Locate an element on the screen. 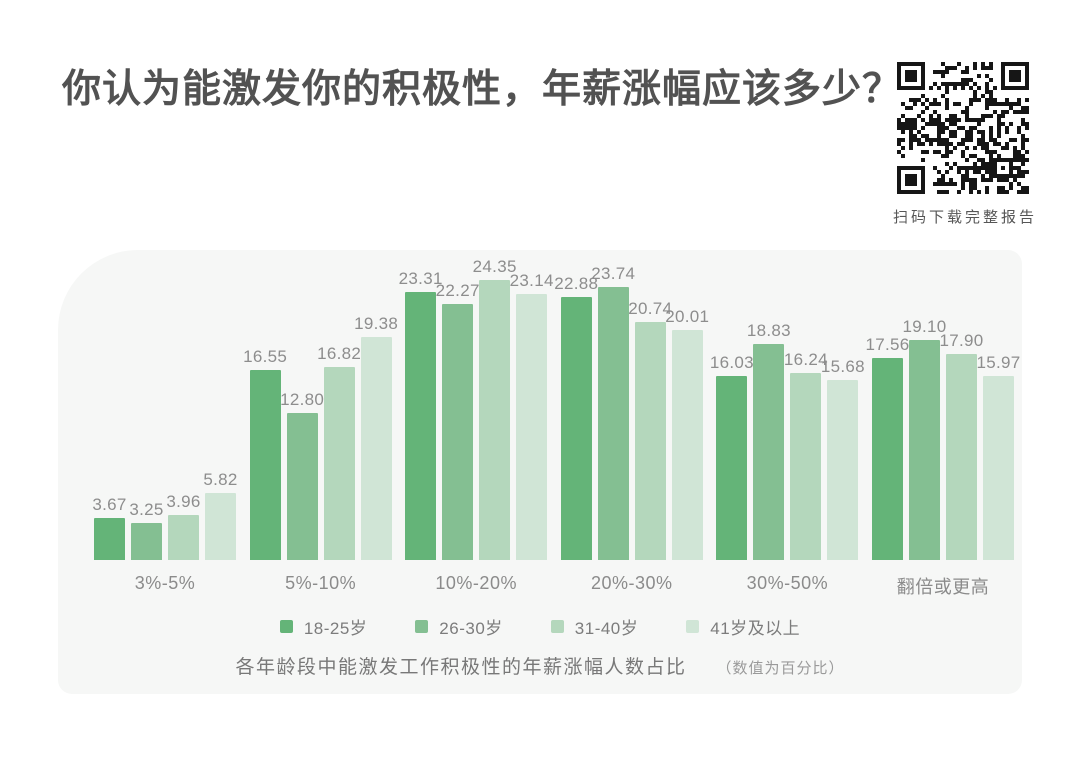 The image size is (1080, 760). bar-value-label: 16.55 is located at coordinates (265, 356).